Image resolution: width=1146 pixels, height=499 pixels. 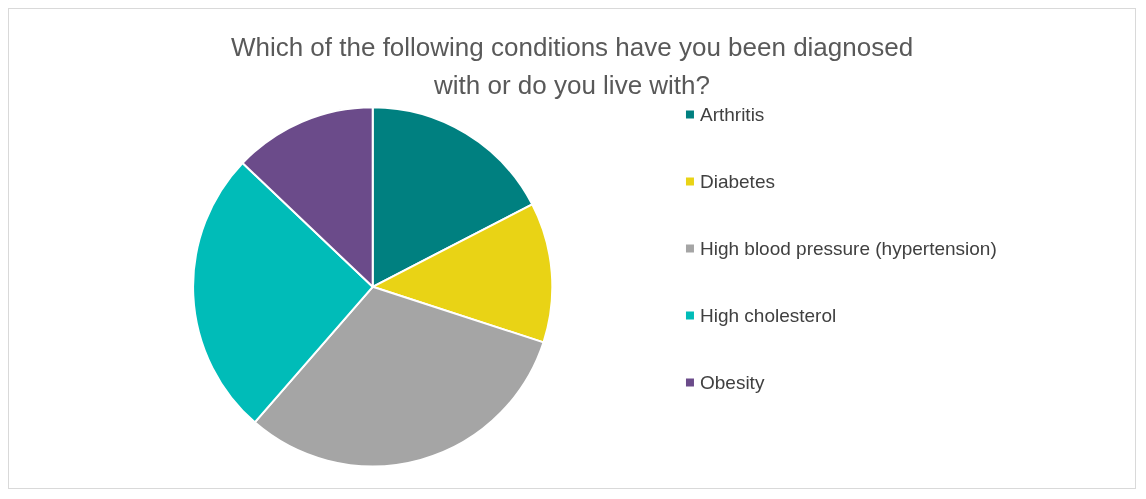 I want to click on legend-label: Arthritis, so click(x=732, y=114).